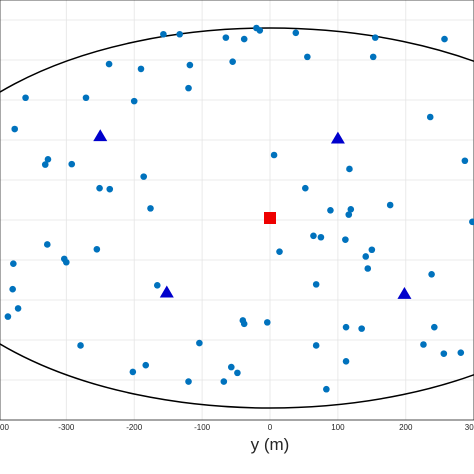 The height and width of the screenshot is (474, 474). What do you see at coordinates (270, 218) in the screenshot?
I see `square-marker` at bounding box center [270, 218].